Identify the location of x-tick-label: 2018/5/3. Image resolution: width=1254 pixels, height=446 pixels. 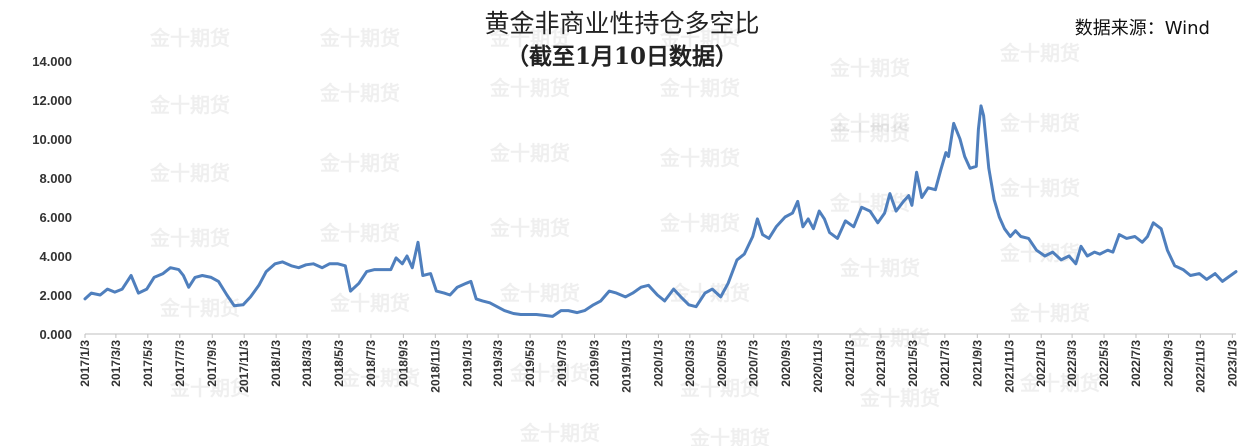
(339, 363).